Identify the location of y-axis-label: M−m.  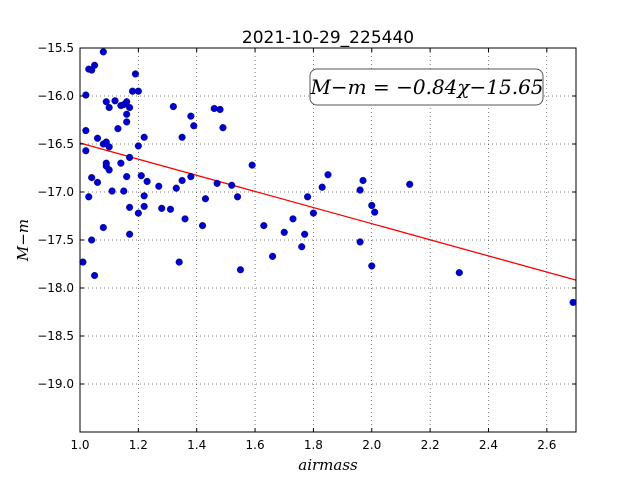
(23, 240).